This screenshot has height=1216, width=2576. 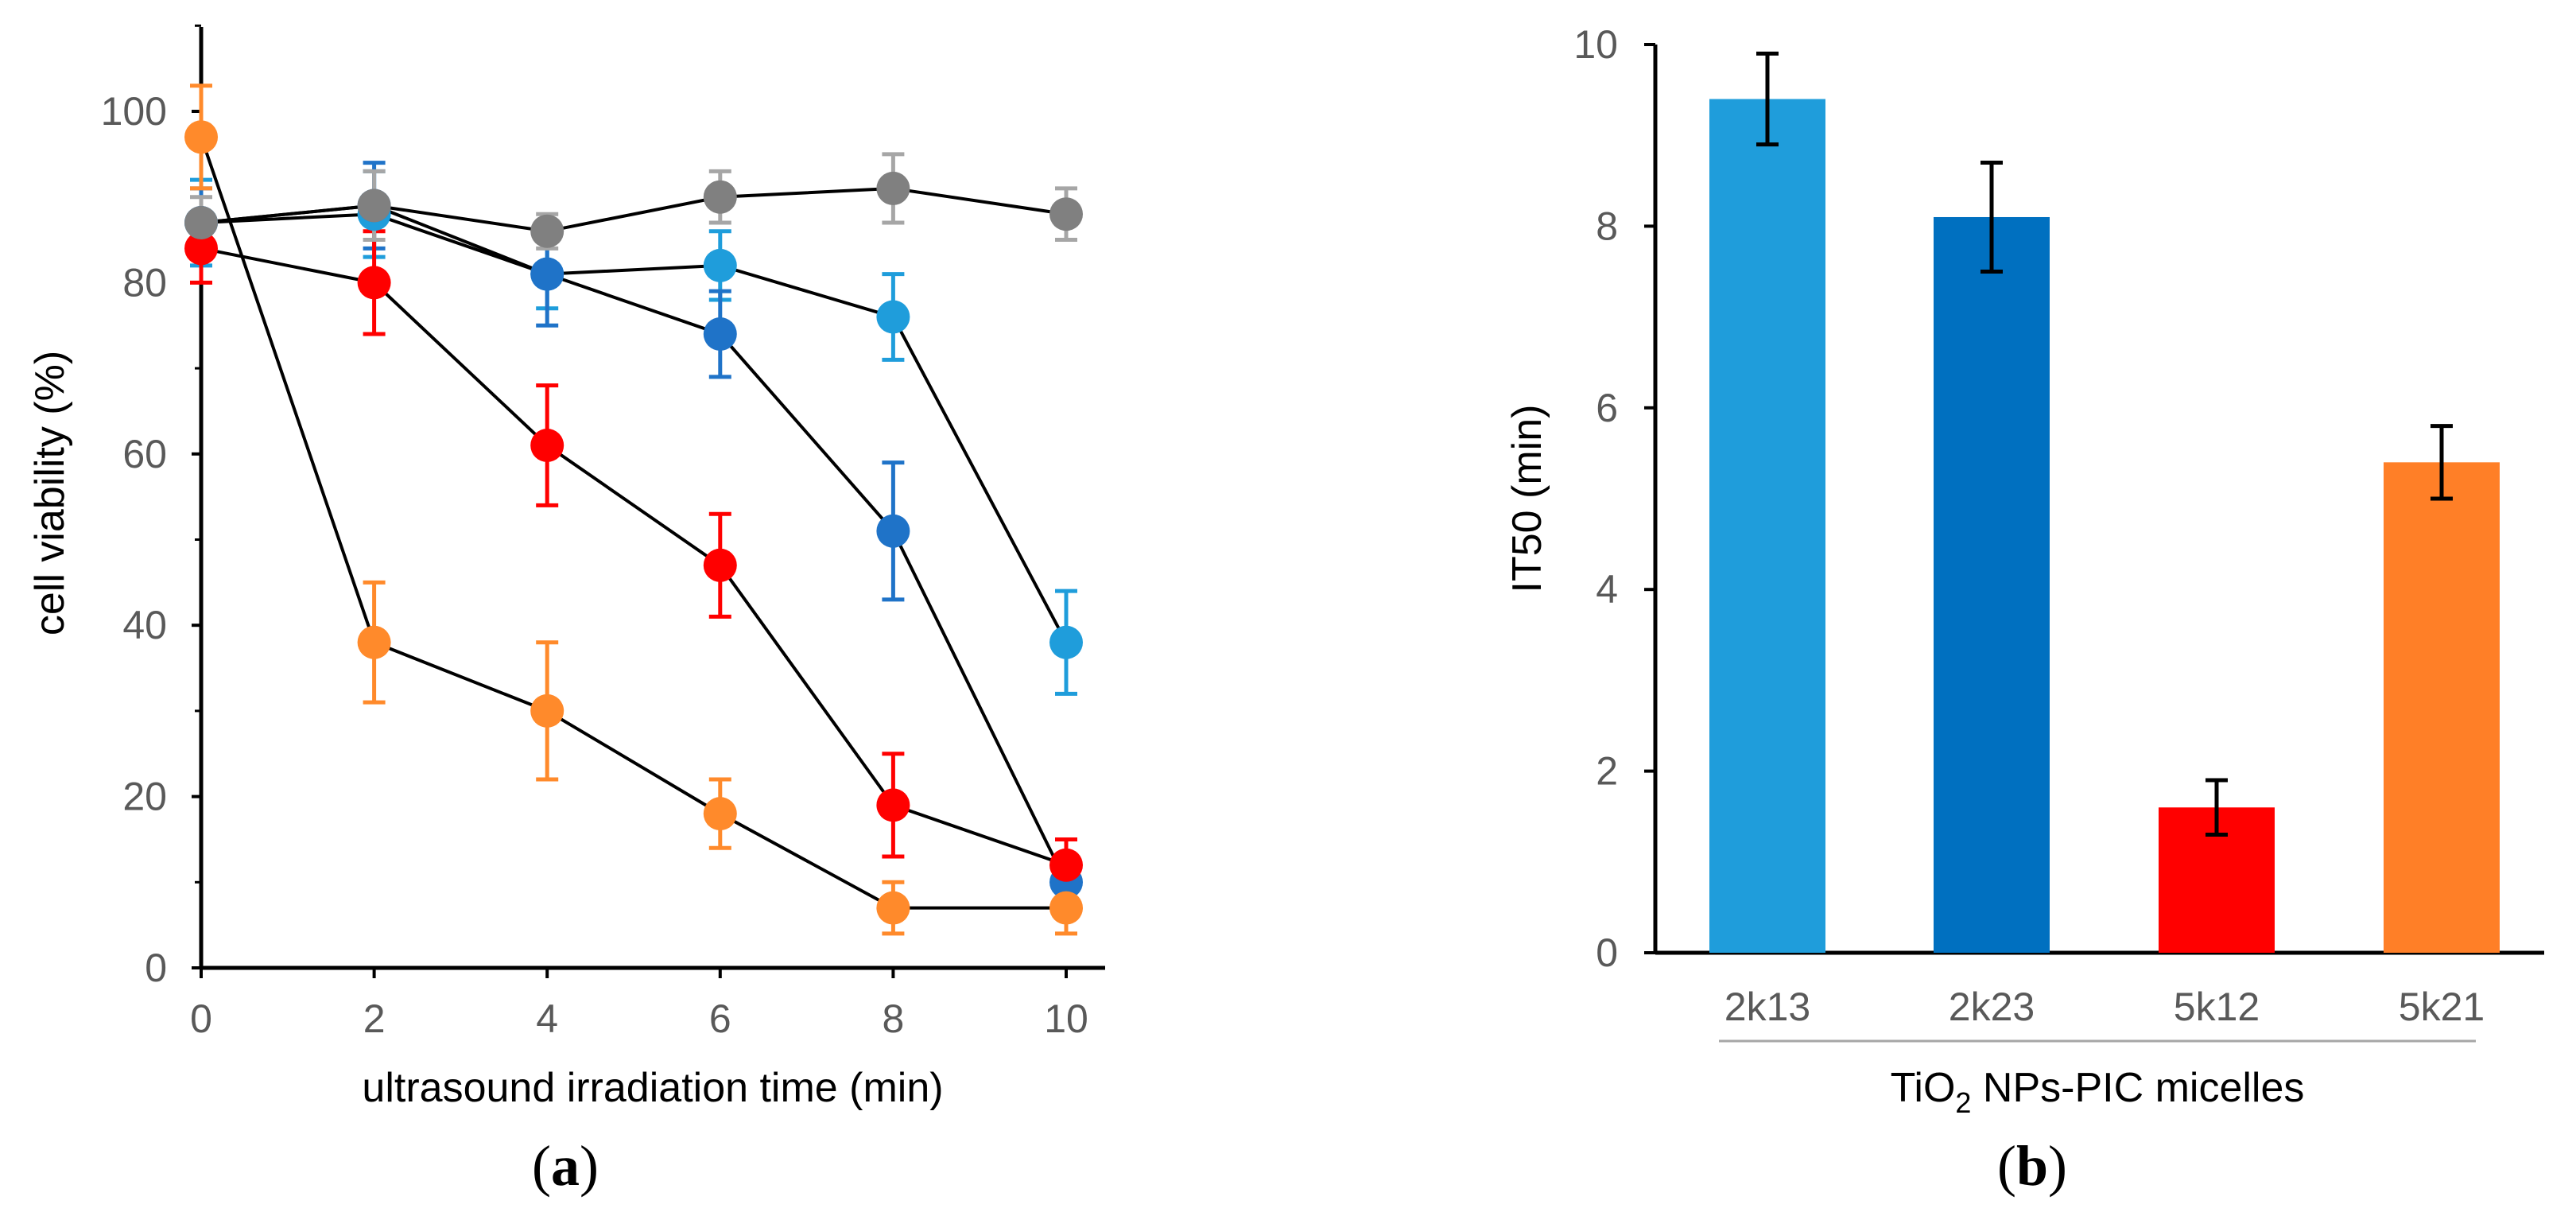 I want to click on panel-a-x-tick-label: 10, so click(x=1066, y=1018).